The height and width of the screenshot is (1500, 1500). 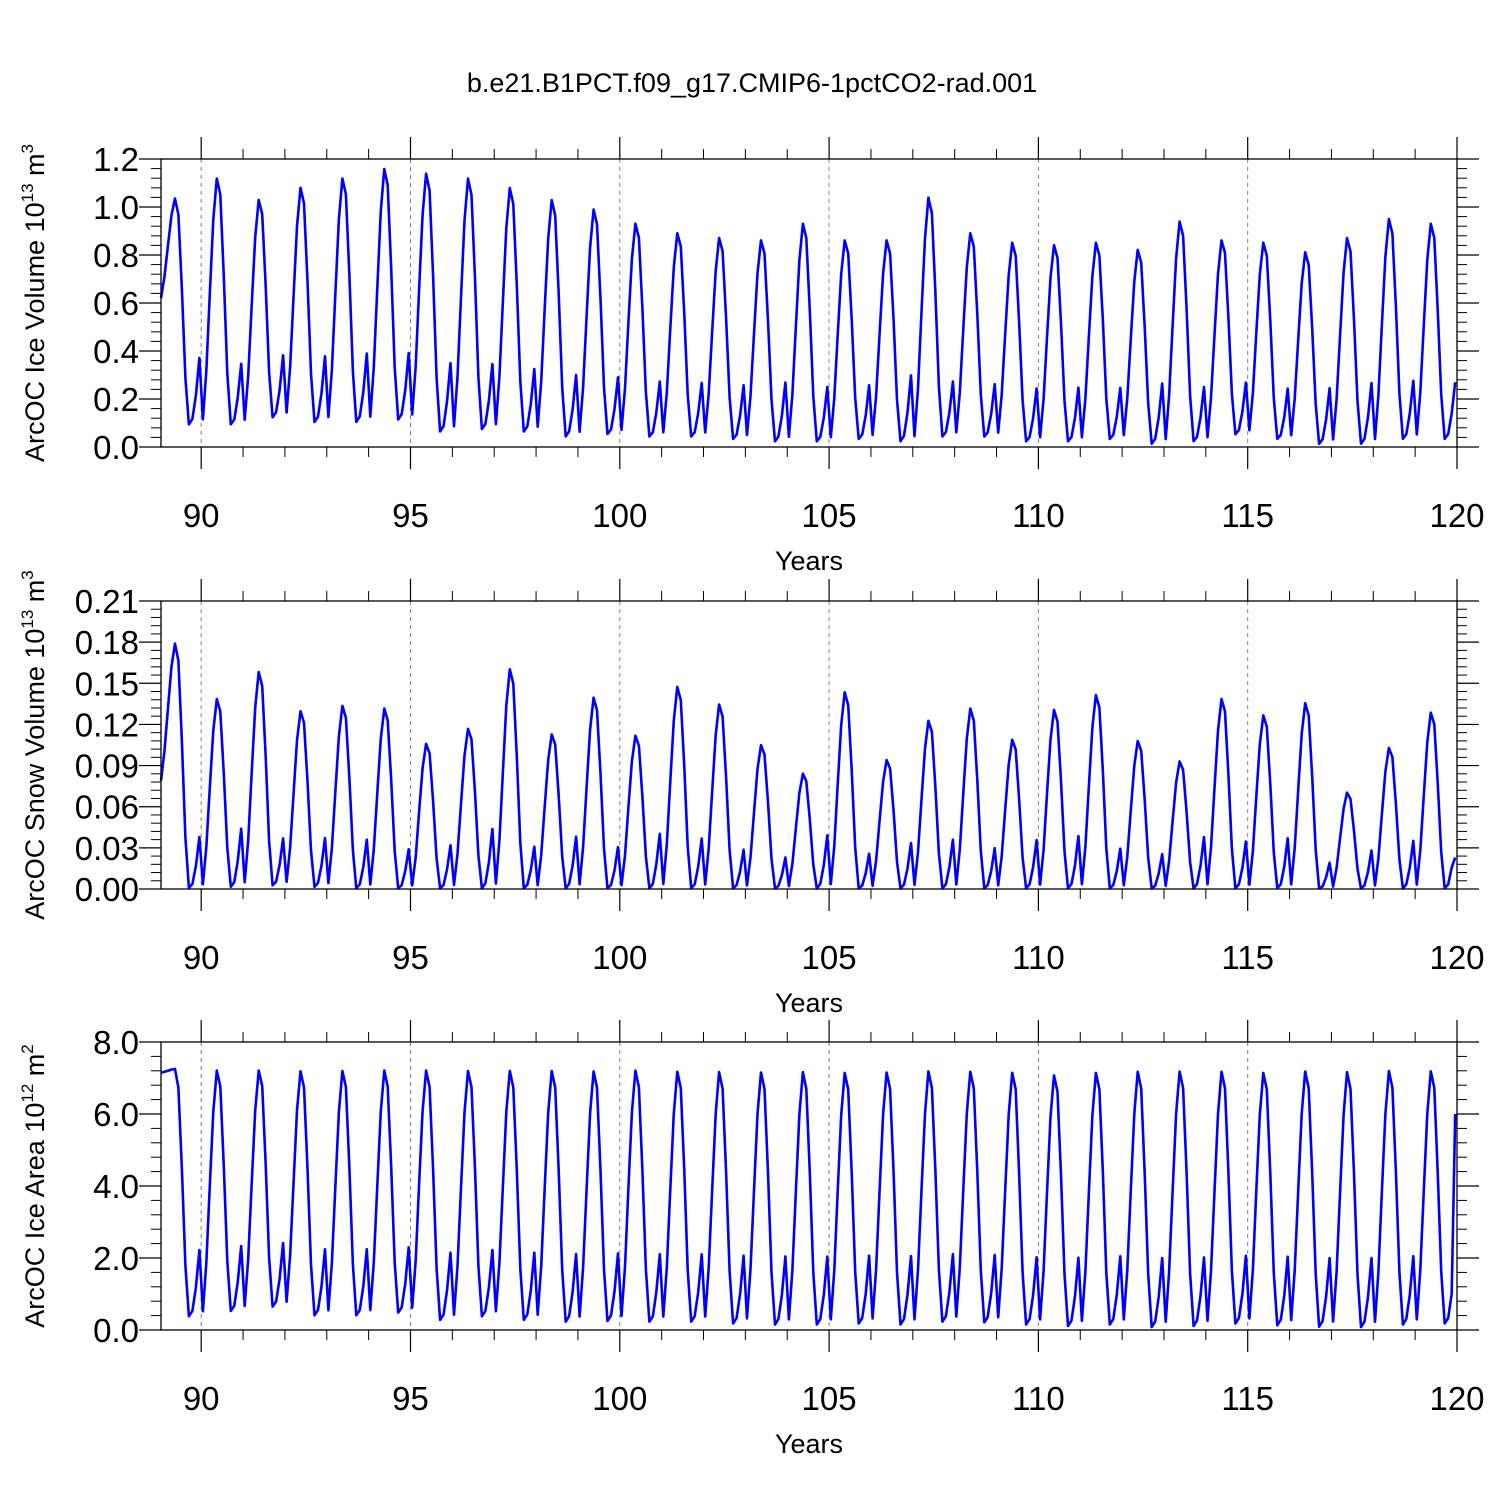 What do you see at coordinates (107, 724) in the screenshot?
I see `y-tick-label: 0.12` at bounding box center [107, 724].